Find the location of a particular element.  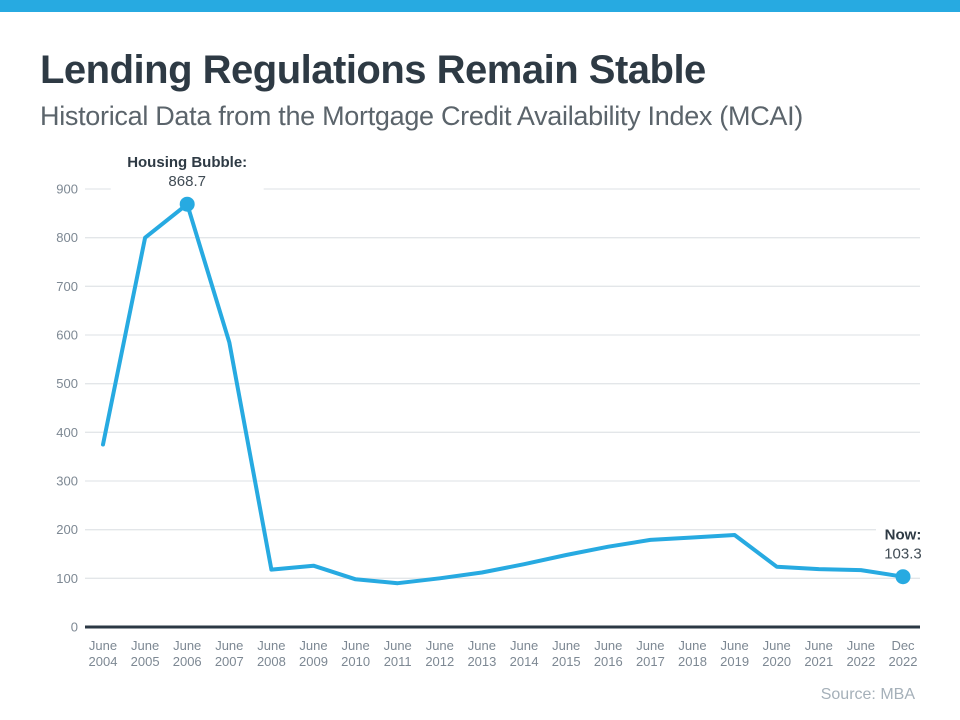

annotation-value: 103.3 is located at coordinates (903, 554).